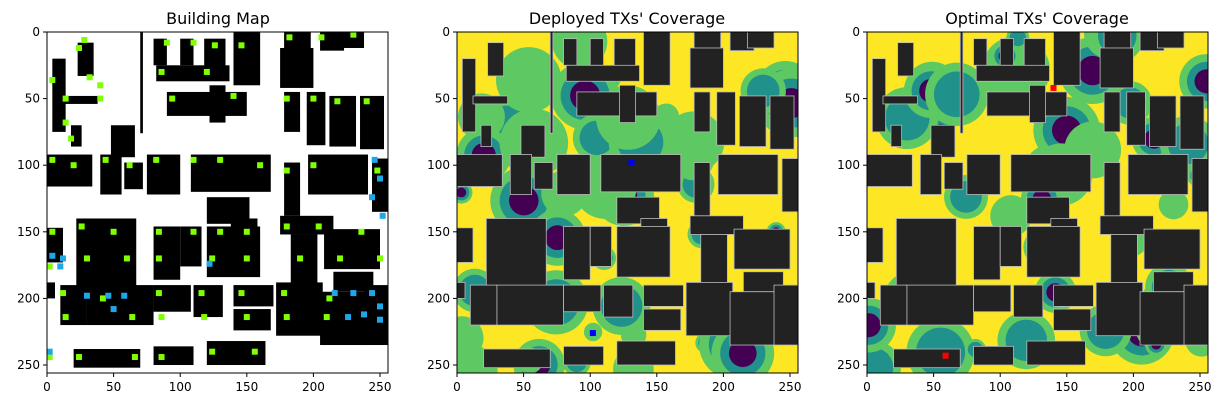 This screenshot has width=1224, height=407. Describe the element at coordinates (438, 232) in the screenshot. I see `y-tick-label: 150` at that location.